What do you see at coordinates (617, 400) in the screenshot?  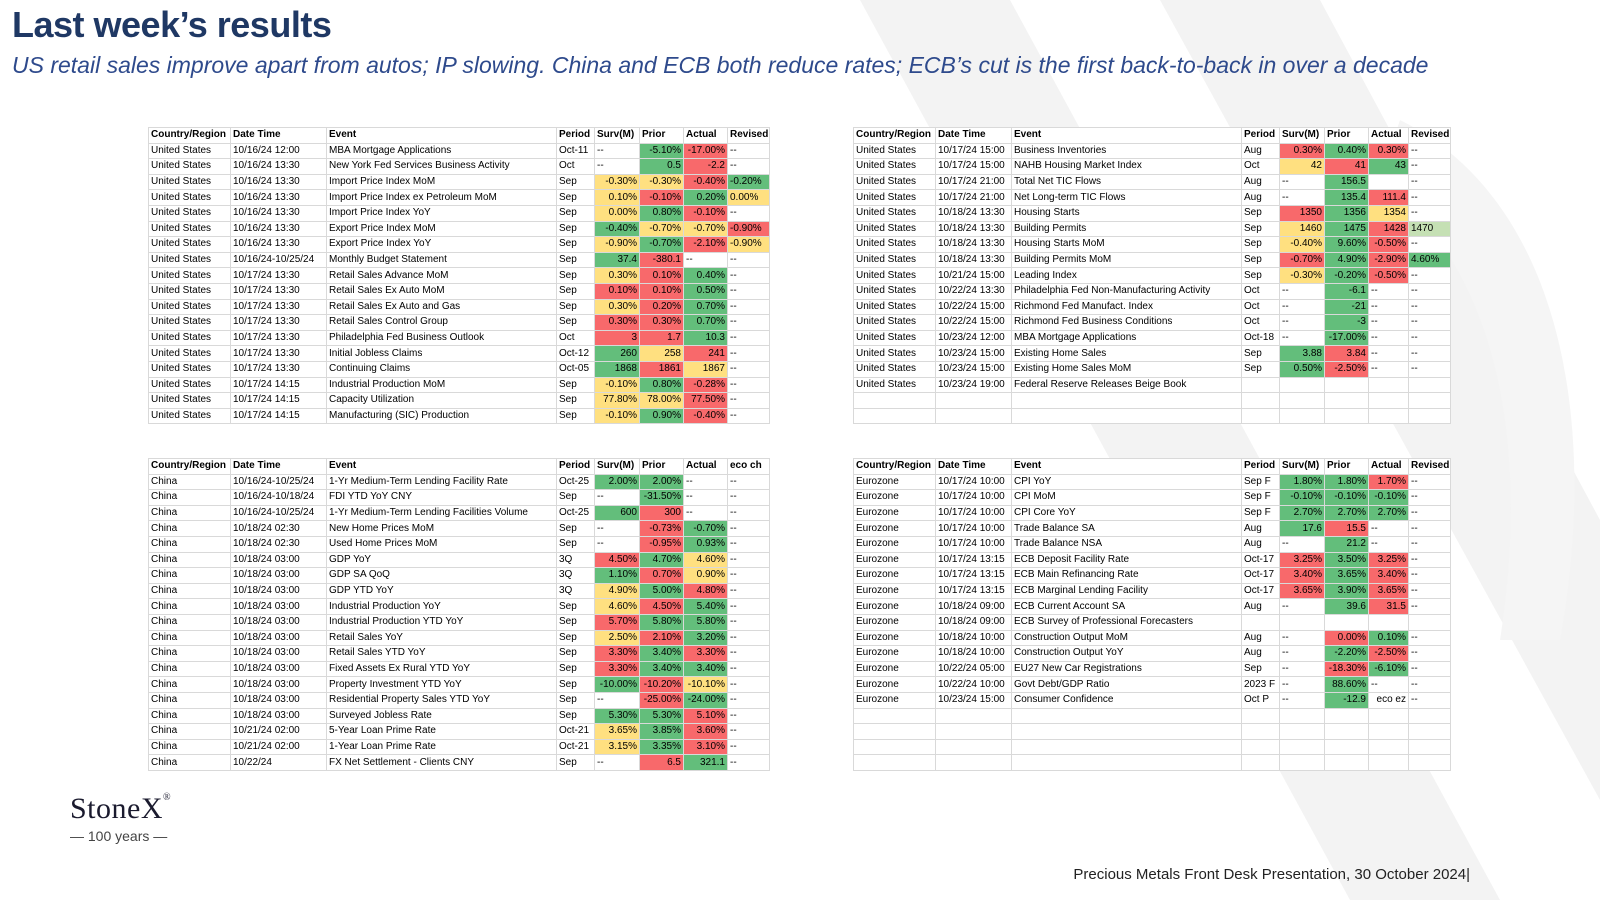 I see `cell-surv: 77.80%` at bounding box center [617, 400].